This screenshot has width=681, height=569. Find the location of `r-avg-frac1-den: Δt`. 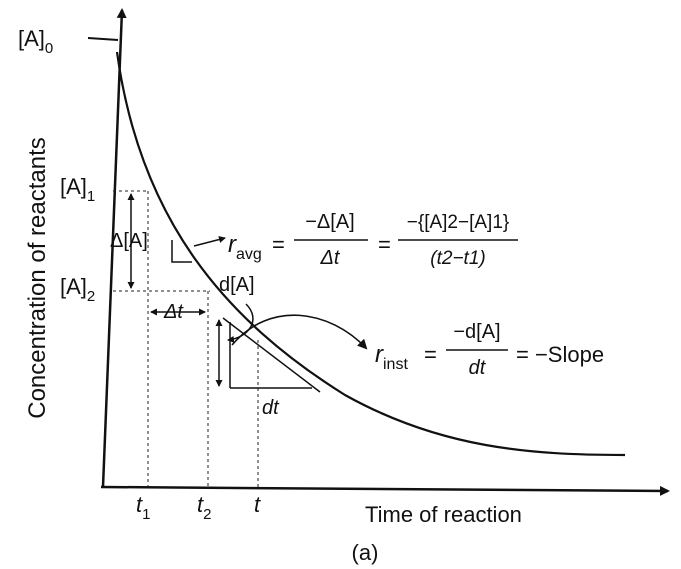

r-avg-frac1-den: Δt is located at coordinates (330, 258).